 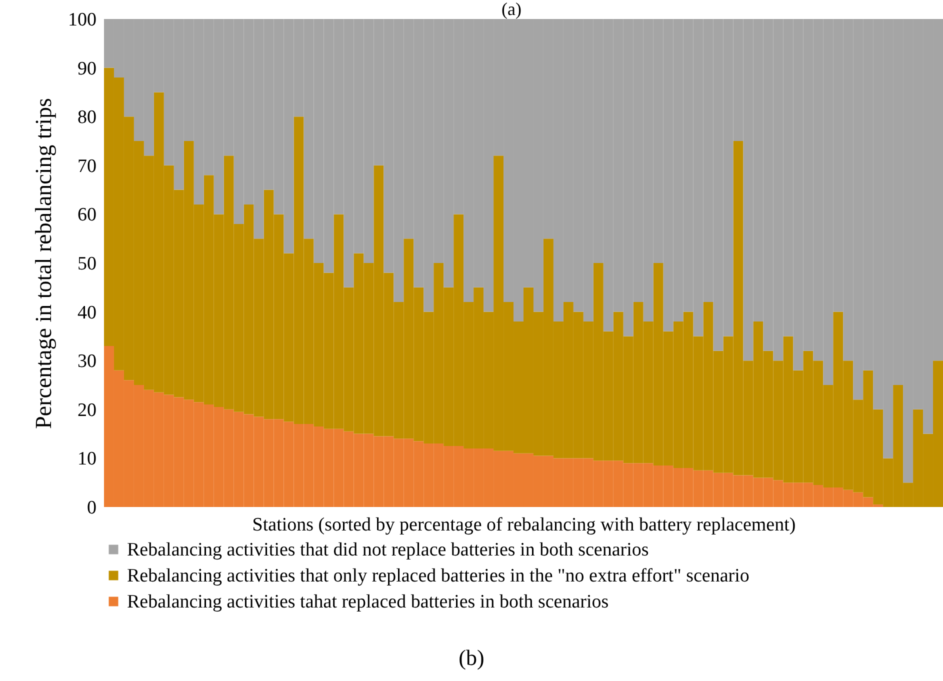 I want to click on legend-label: Rebalancing activities that did not replace batteries in both scenarios, so click(x=388, y=550).